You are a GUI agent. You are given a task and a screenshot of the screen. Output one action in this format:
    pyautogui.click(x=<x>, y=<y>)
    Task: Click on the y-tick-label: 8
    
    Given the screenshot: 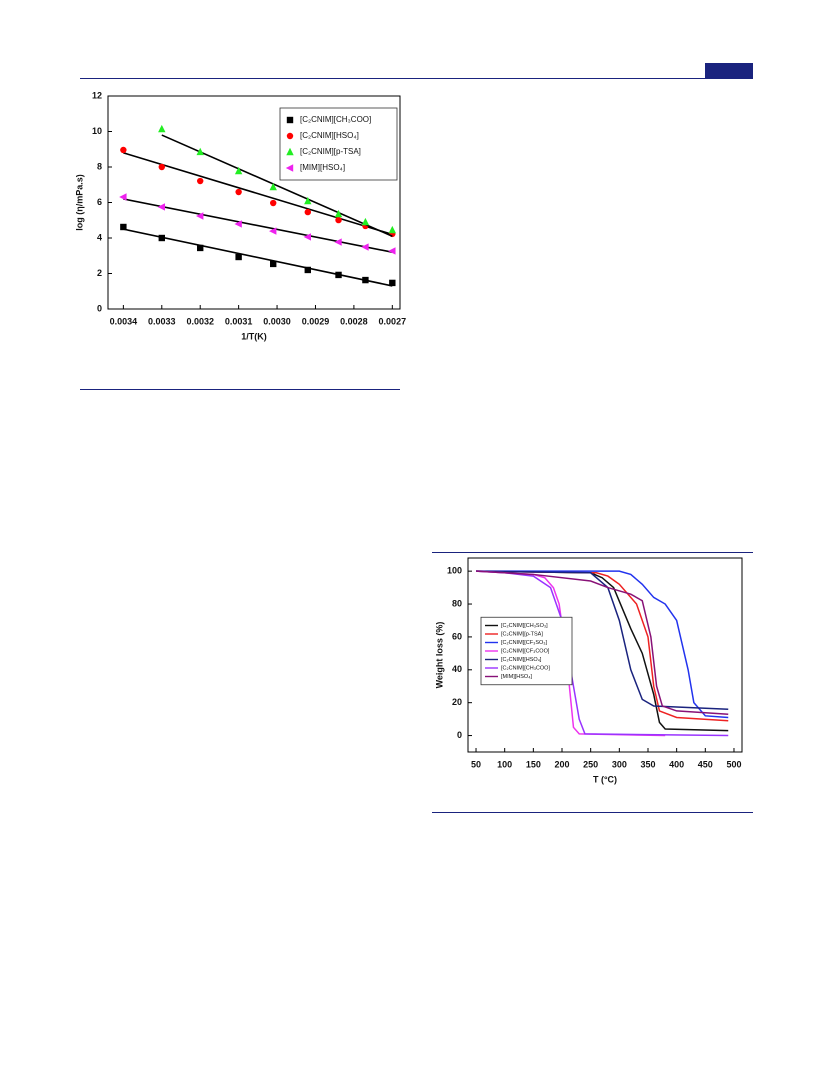 What is the action you would take?
    pyautogui.click(x=99, y=166)
    